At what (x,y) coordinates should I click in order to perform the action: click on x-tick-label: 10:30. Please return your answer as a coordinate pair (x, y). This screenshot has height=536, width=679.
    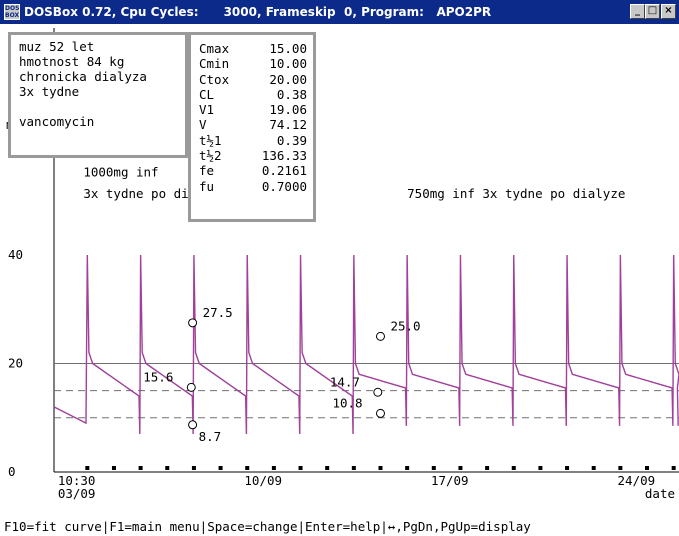
    Looking at the image, I should click on (77, 480).